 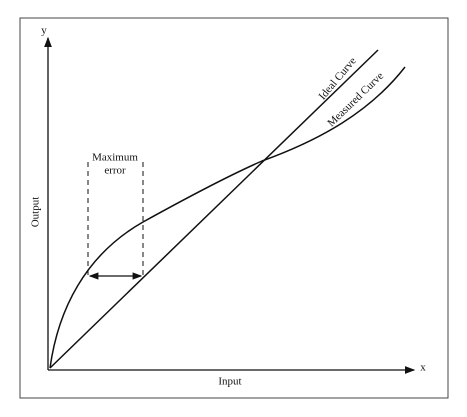 What do you see at coordinates (229, 382) in the screenshot?
I see `x-axis-label: Input` at bounding box center [229, 382].